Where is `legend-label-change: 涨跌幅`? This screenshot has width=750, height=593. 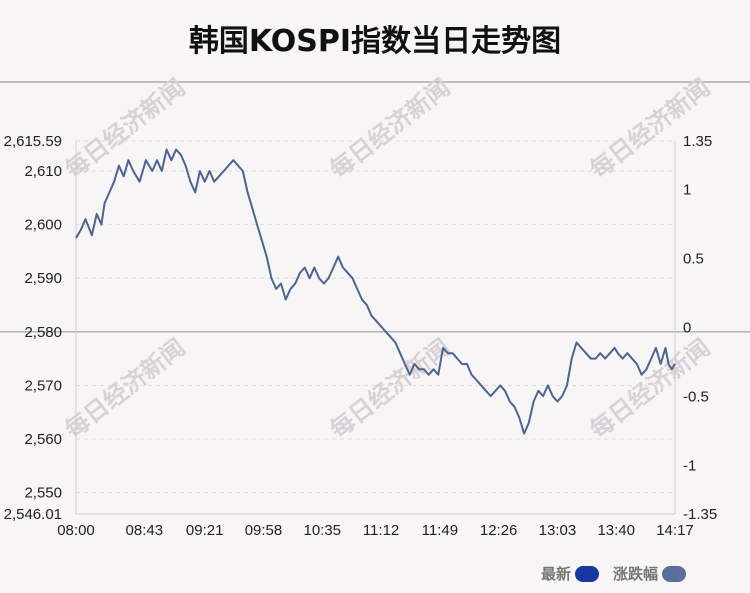 legend-label-change: 涨跌幅 is located at coordinates (635, 574).